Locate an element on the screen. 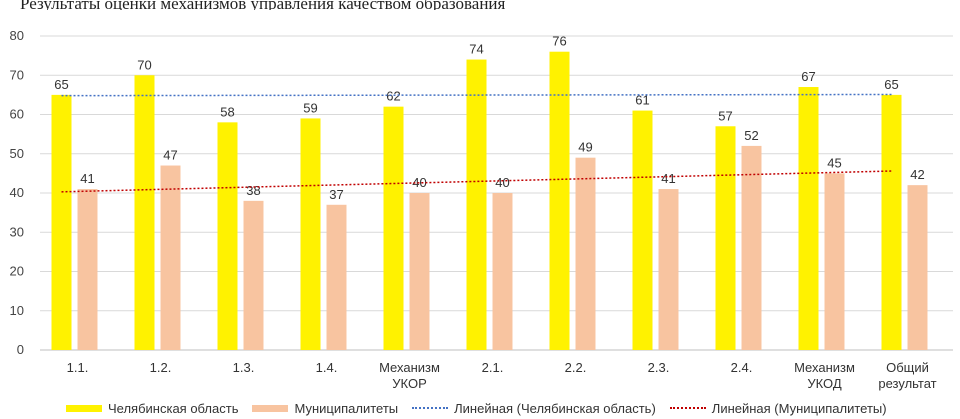 This screenshot has height=419, width=960. data-label: 61 is located at coordinates (642, 100).